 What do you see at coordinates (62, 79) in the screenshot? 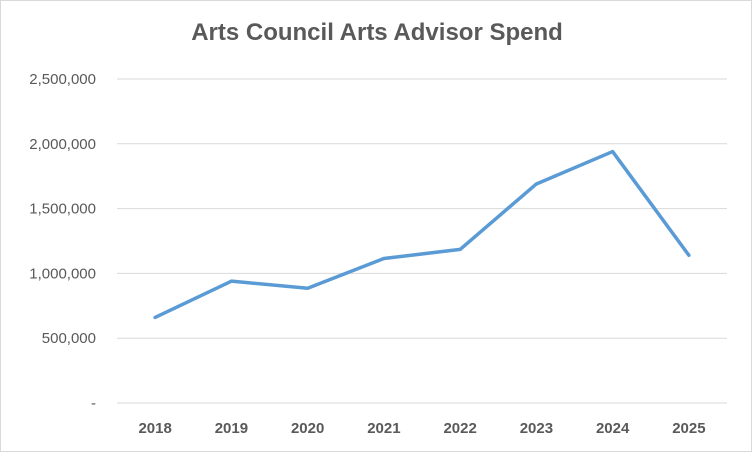
I see `y-tick-label: 2,500,000` at bounding box center [62, 79].